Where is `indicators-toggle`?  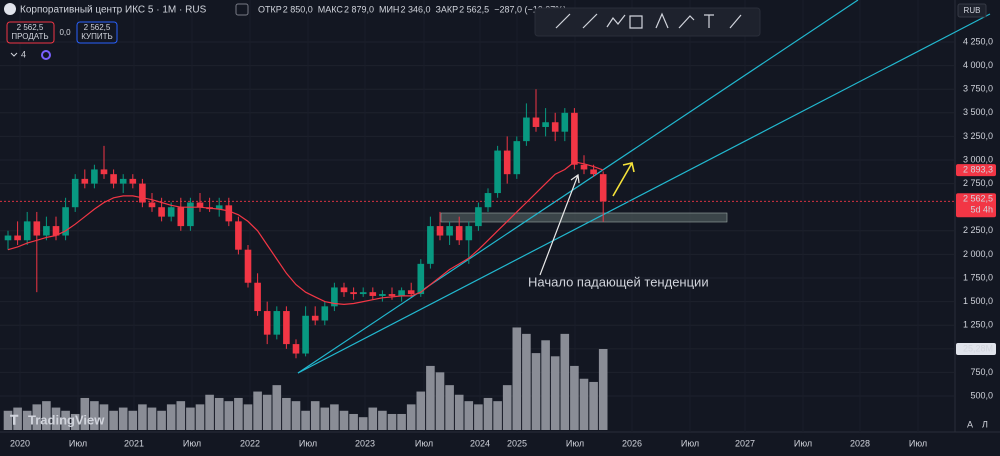 indicators-toggle is located at coordinates (14, 54).